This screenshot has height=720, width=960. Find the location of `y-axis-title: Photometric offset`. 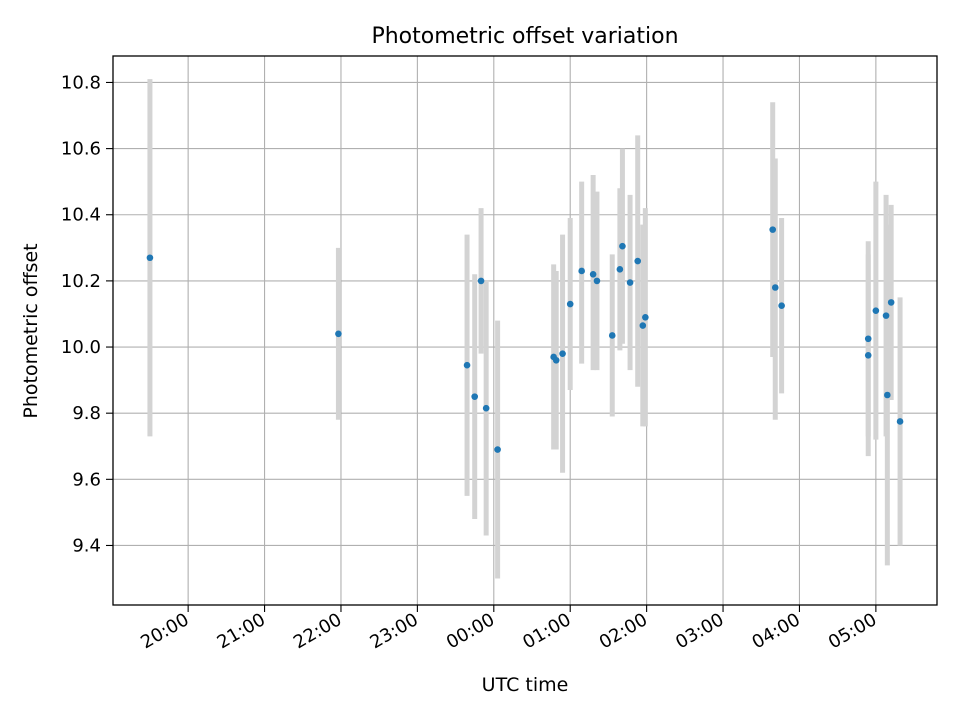

y-axis-title: Photometric offset is located at coordinates (31, 330).